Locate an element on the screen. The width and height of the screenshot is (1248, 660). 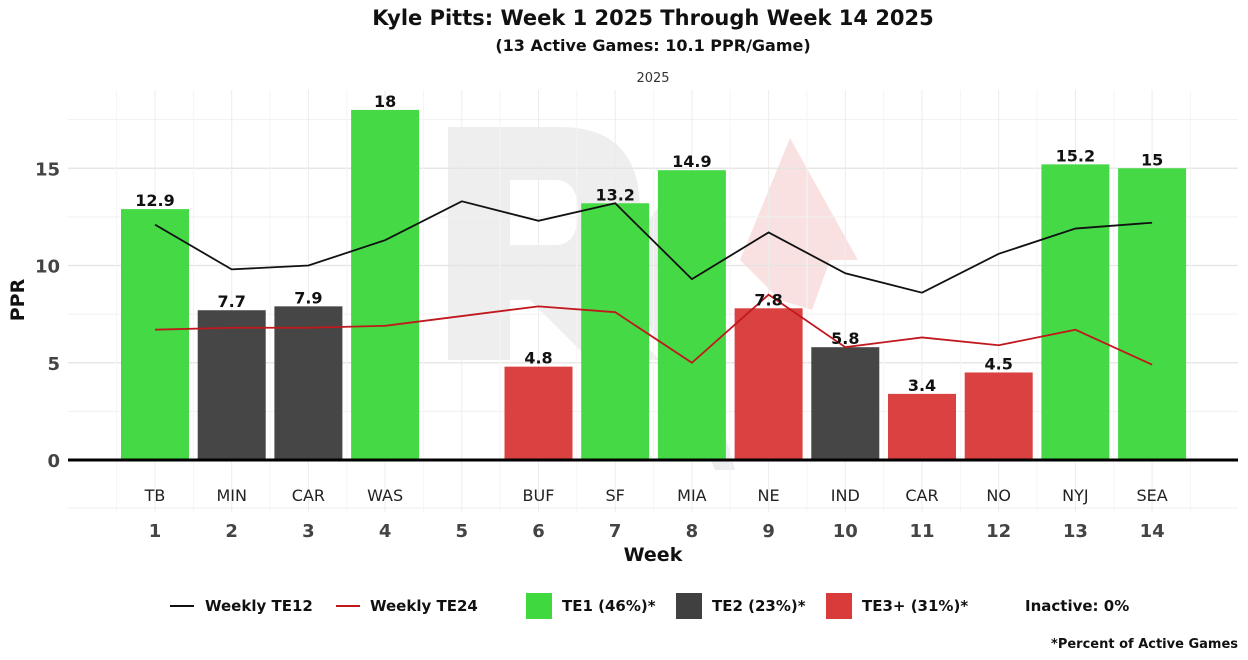
bar-label-week-12: 4.5 is located at coordinates (999, 363).